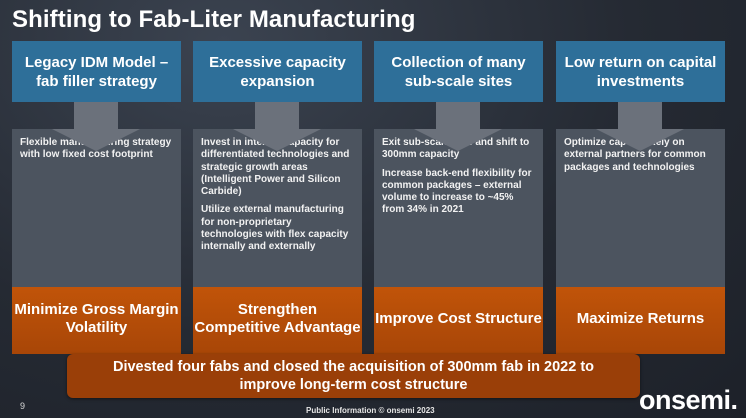 This screenshot has height=418, width=746. I want to click on column-header: Low return on capital investments, so click(640, 71).